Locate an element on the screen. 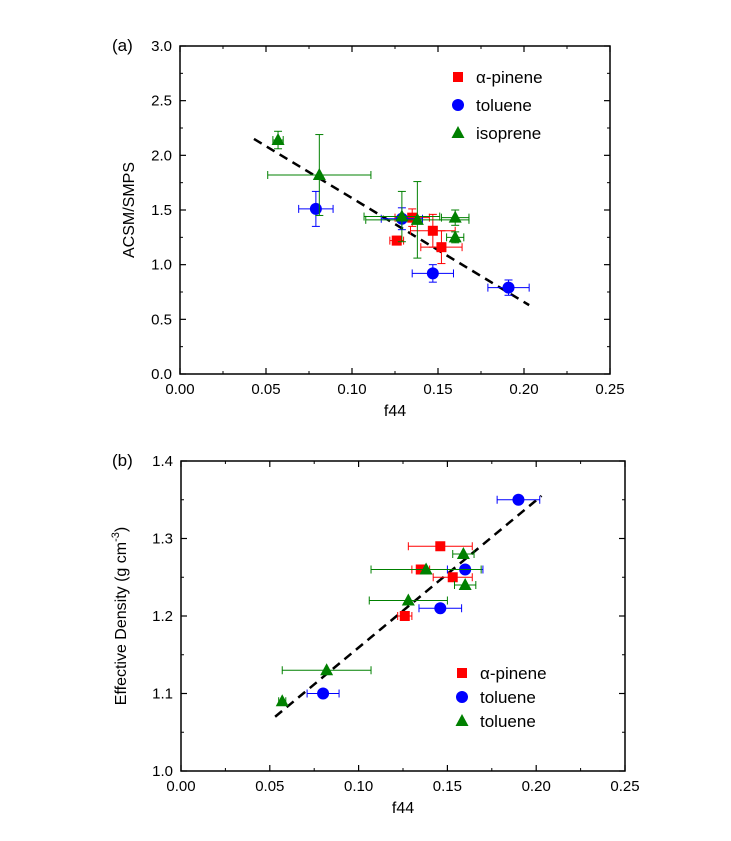 The height and width of the screenshot is (841, 731). y-axis-label-text: ACSM/SMPS is located at coordinates (129, 210).